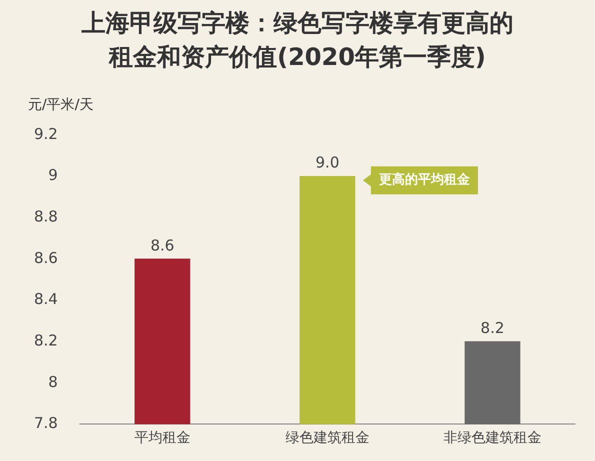  What do you see at coordinates (424, 180) in the screenshot?
I see `annotation: 更高的平均租金` at bounding box center [424, 180].